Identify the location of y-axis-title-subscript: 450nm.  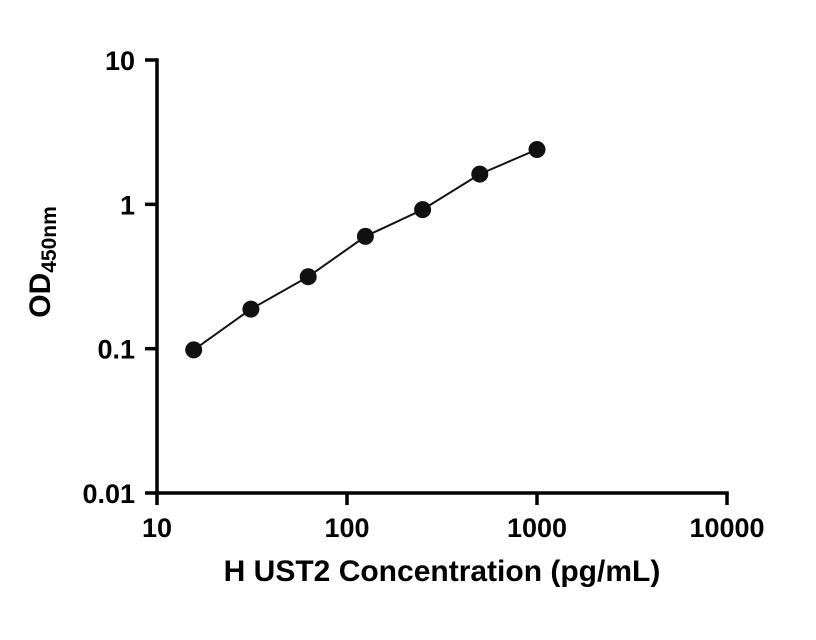
(49, 239).